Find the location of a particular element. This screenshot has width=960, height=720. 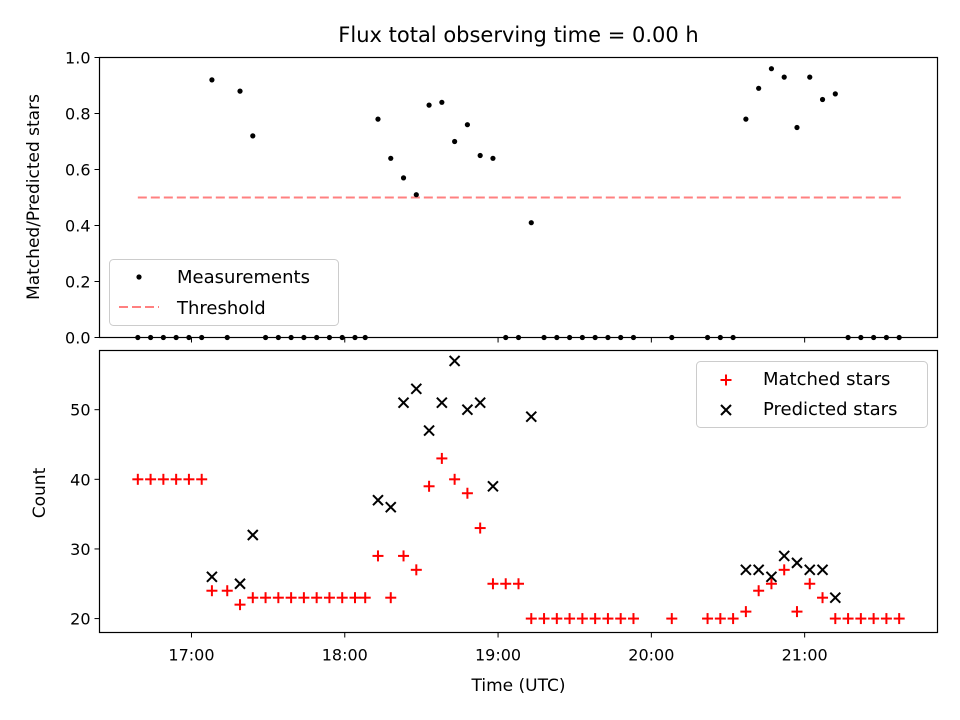

ratio-ytick-label: 0.4 is located at coordinates (77, 226).